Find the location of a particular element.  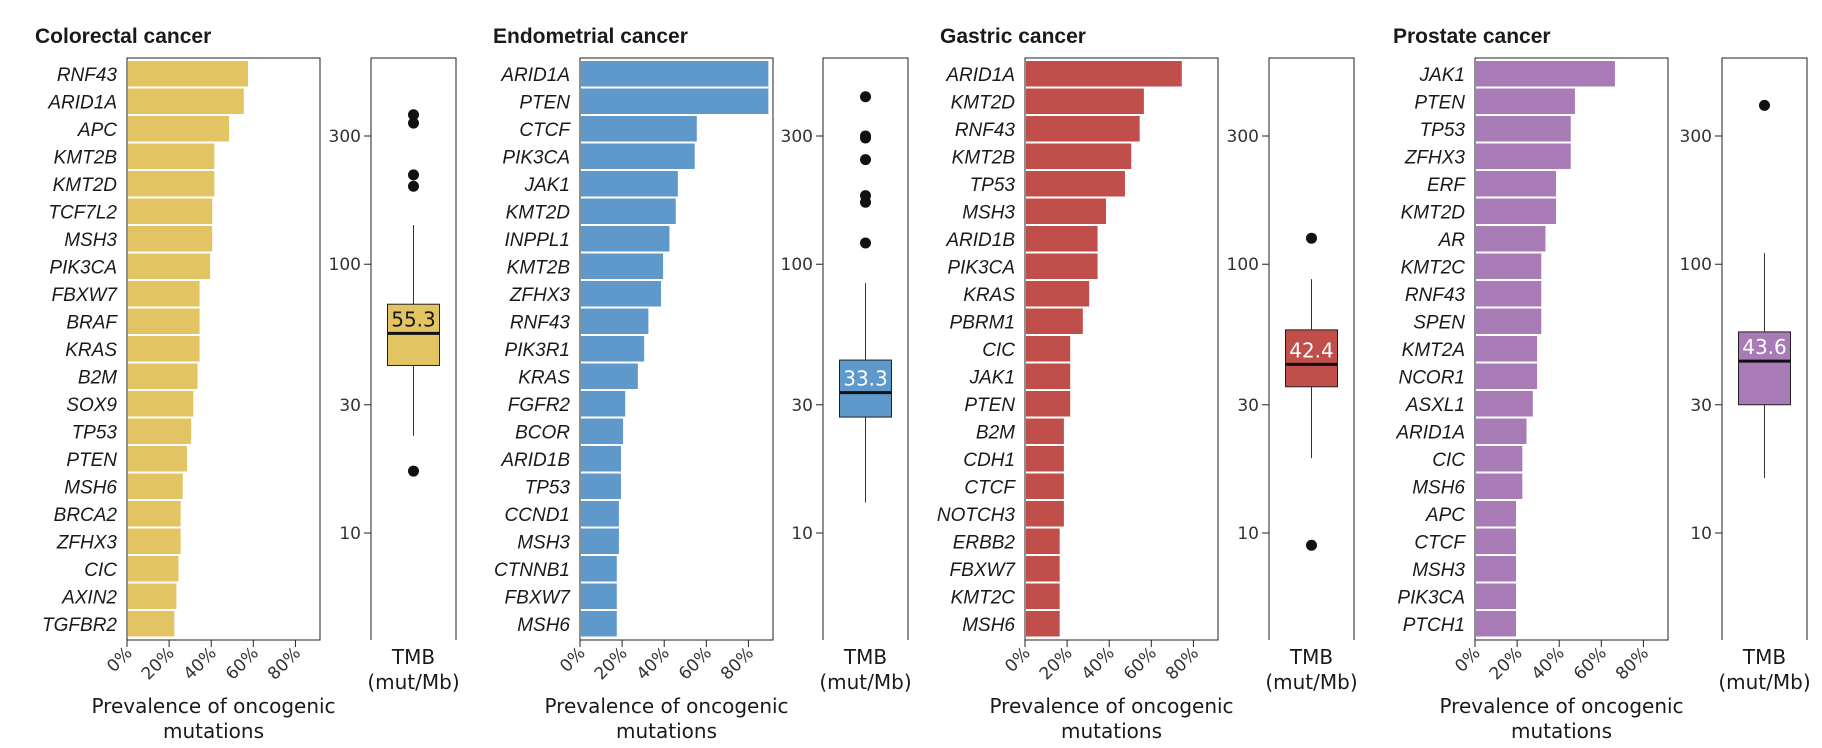

bar-AXIN2 is located at coordinates (152, 596).